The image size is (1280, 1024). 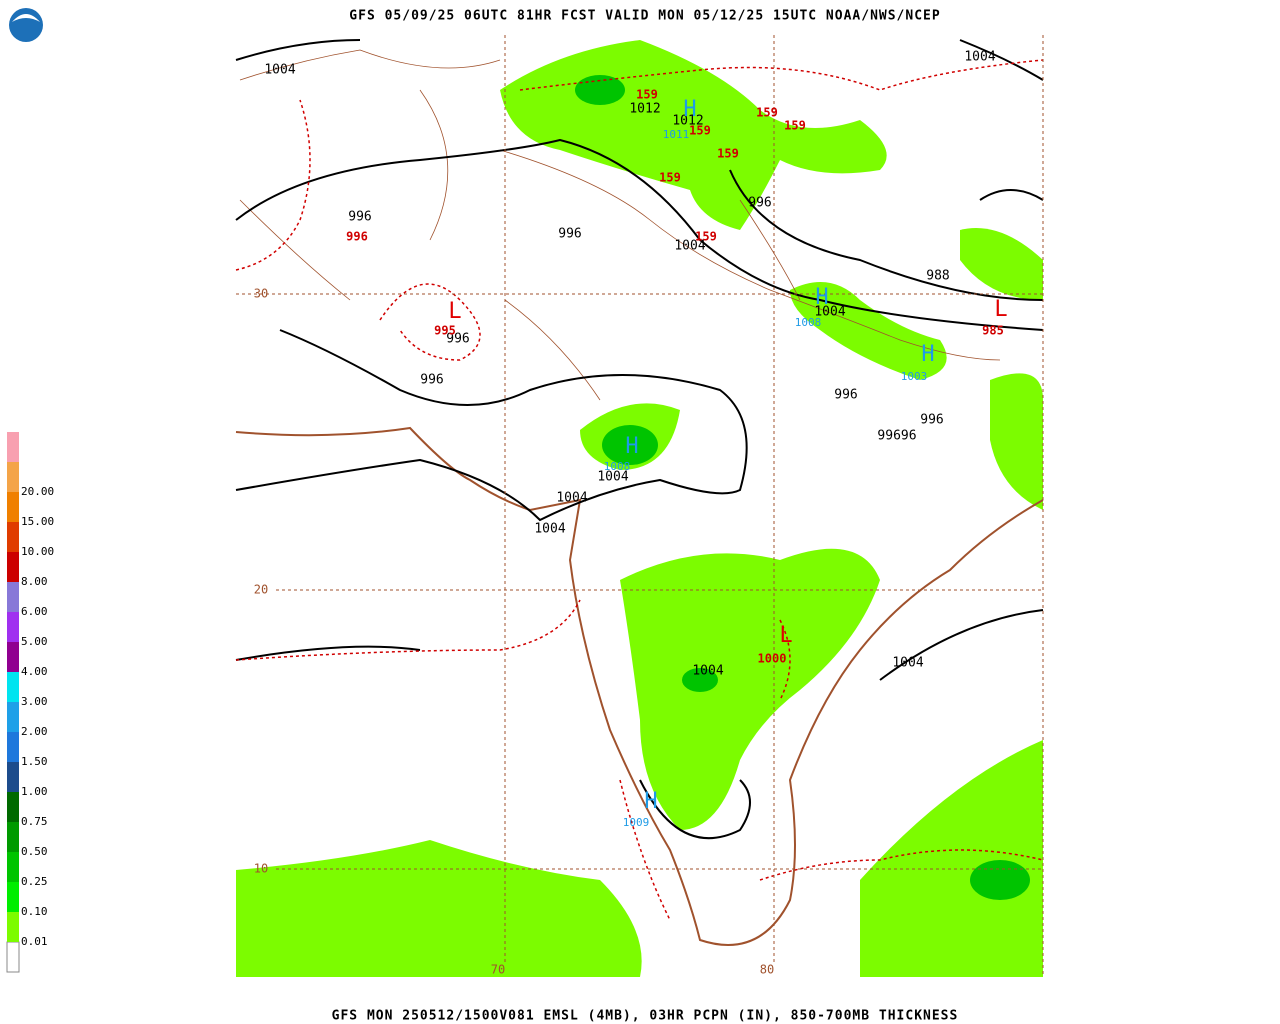 What do you see at coordinates (937, 276) in the screenshot?
I see `pressure-label: 988` at bounding box center [937, 276].